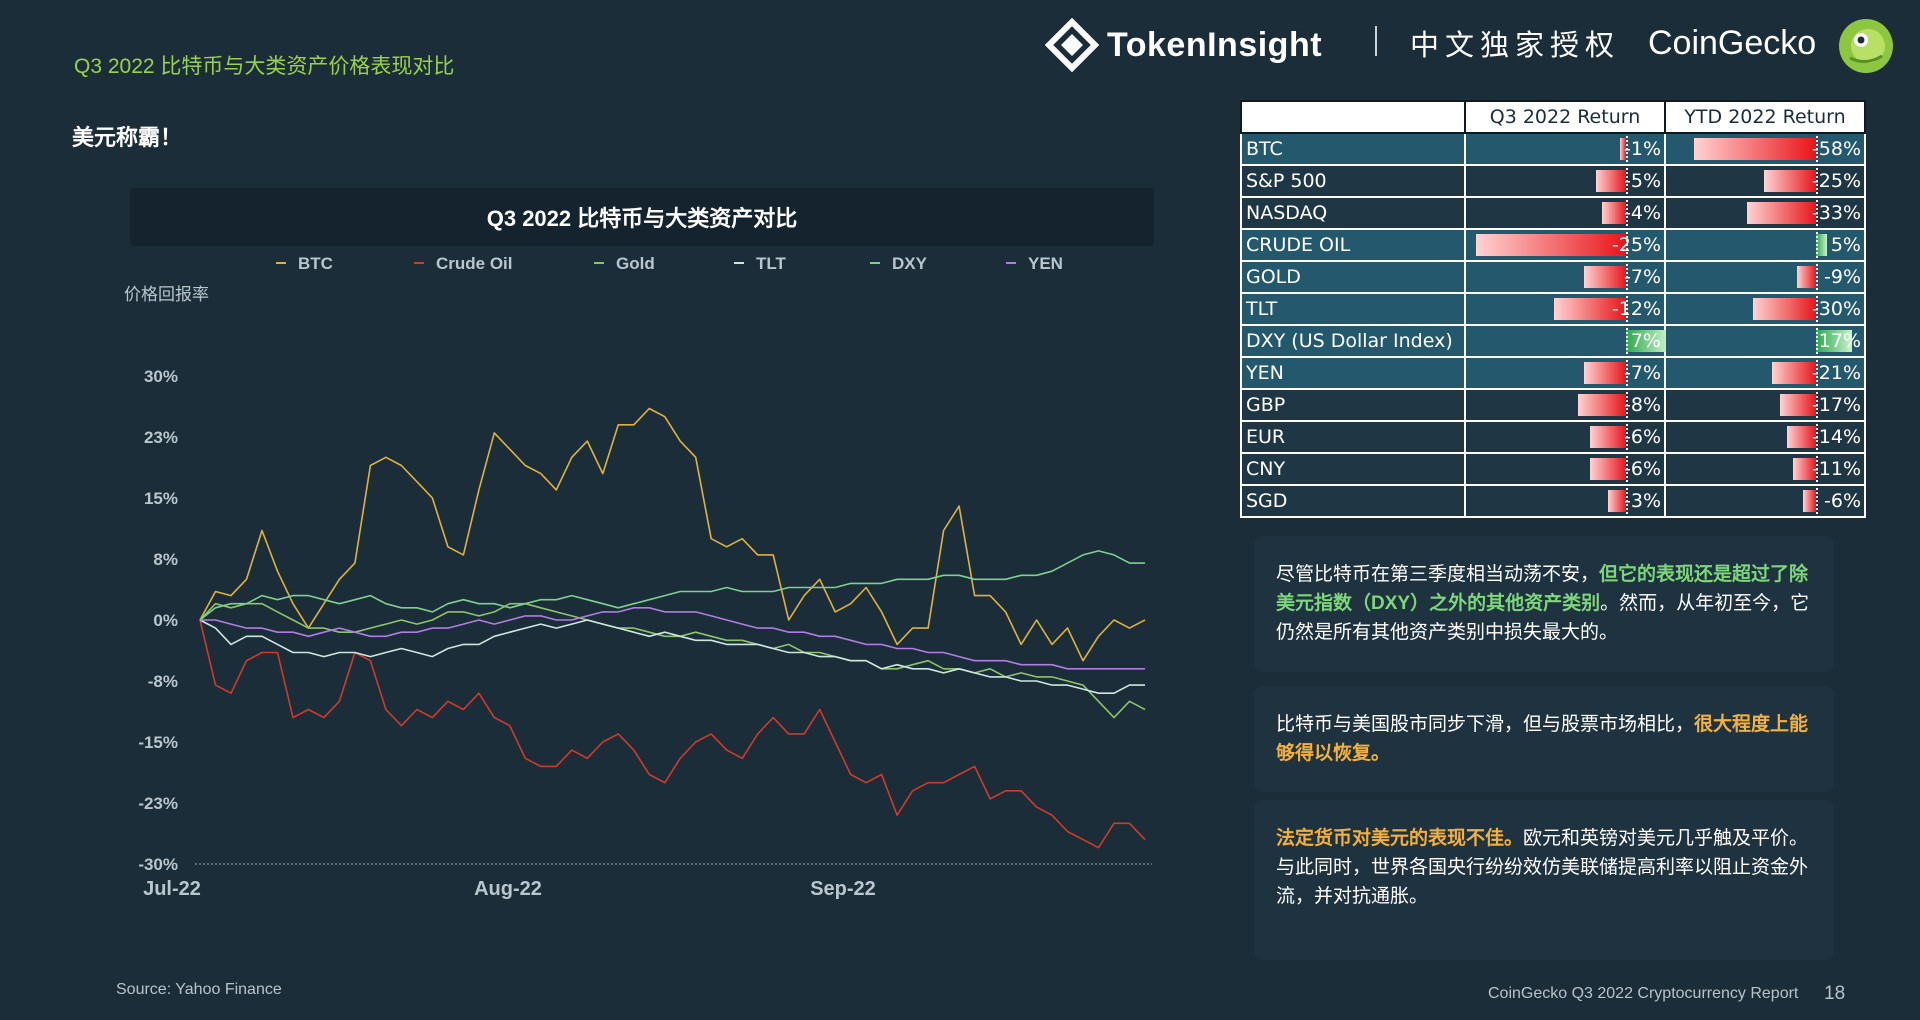 The image size is (1920, 1020). Describe the element at coordinates (1836, 469) in the screenshot. I see `ytd-return-value: -11%` at that location.